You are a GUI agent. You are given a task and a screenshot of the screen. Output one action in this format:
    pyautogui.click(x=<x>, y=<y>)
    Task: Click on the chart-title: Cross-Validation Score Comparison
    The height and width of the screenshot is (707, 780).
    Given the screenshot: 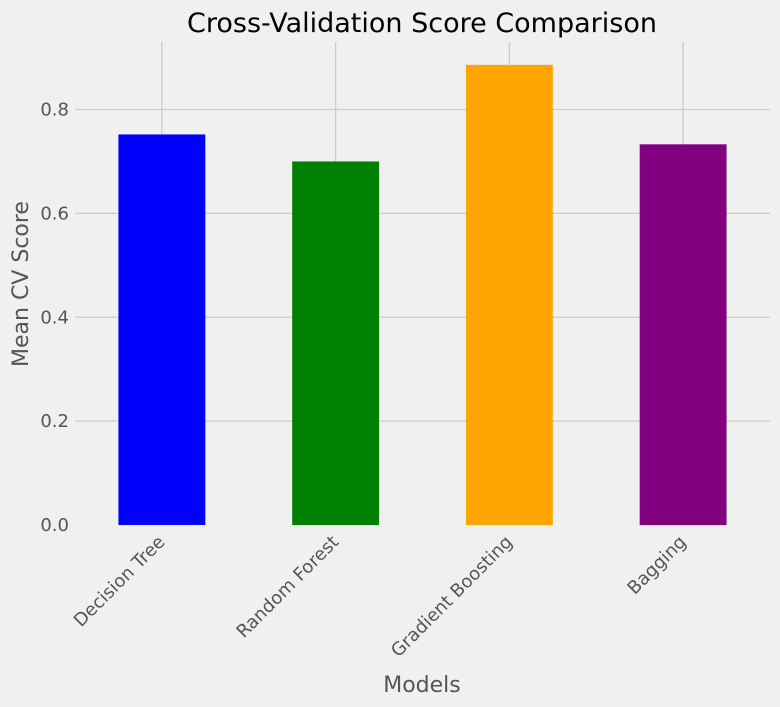 What is the action you would take?
    pyautogui.click(x=422, y=23)
    